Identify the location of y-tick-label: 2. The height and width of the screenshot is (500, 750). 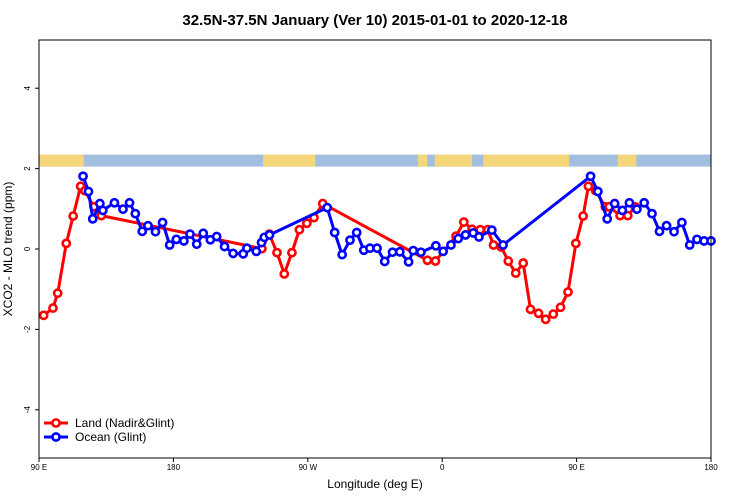
(27, 168).